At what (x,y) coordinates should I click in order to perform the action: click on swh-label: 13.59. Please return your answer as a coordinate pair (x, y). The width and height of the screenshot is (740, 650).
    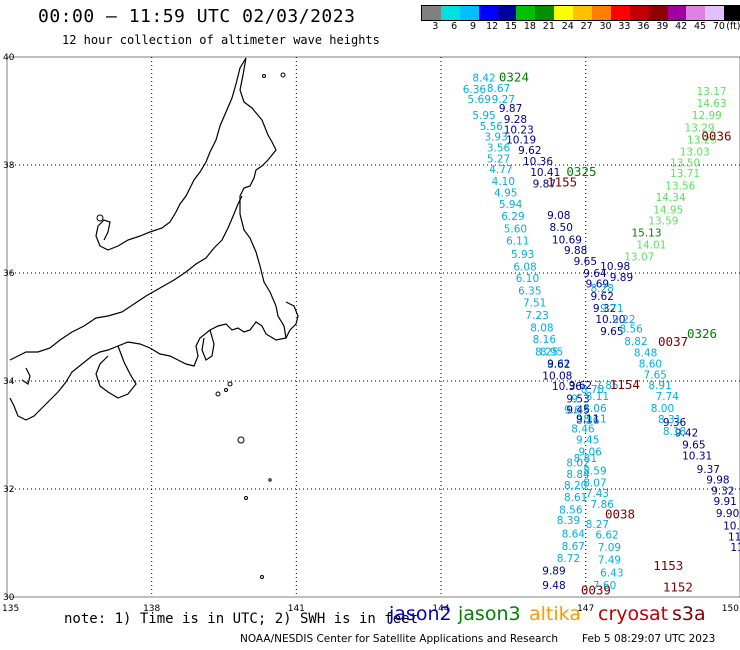
    Looking at the image, I should click on (663, 221).